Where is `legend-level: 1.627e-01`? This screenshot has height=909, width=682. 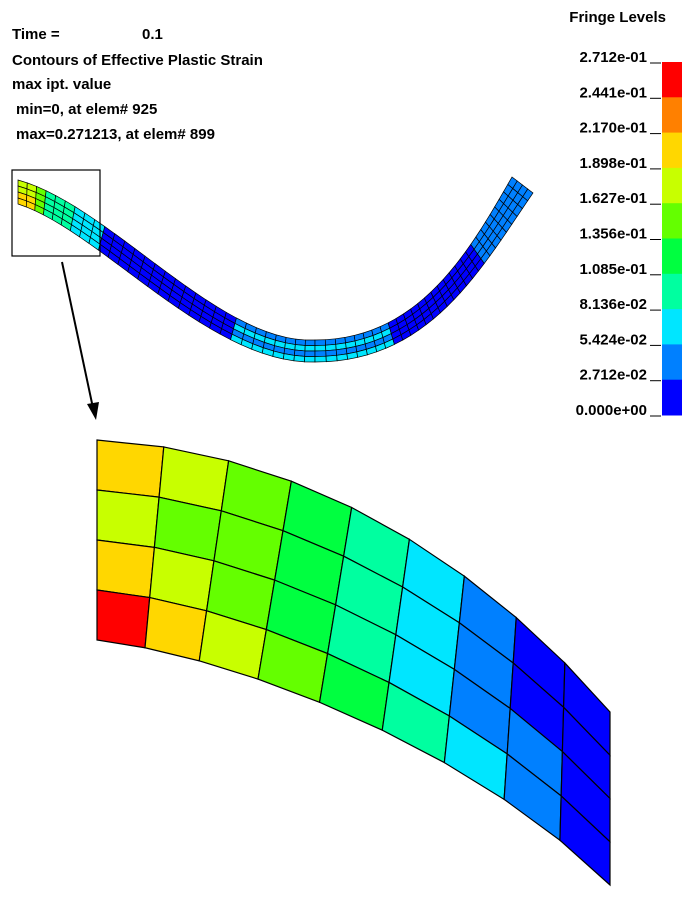
legend-level: 1.627e-01 is located at coordinates (613, 198).